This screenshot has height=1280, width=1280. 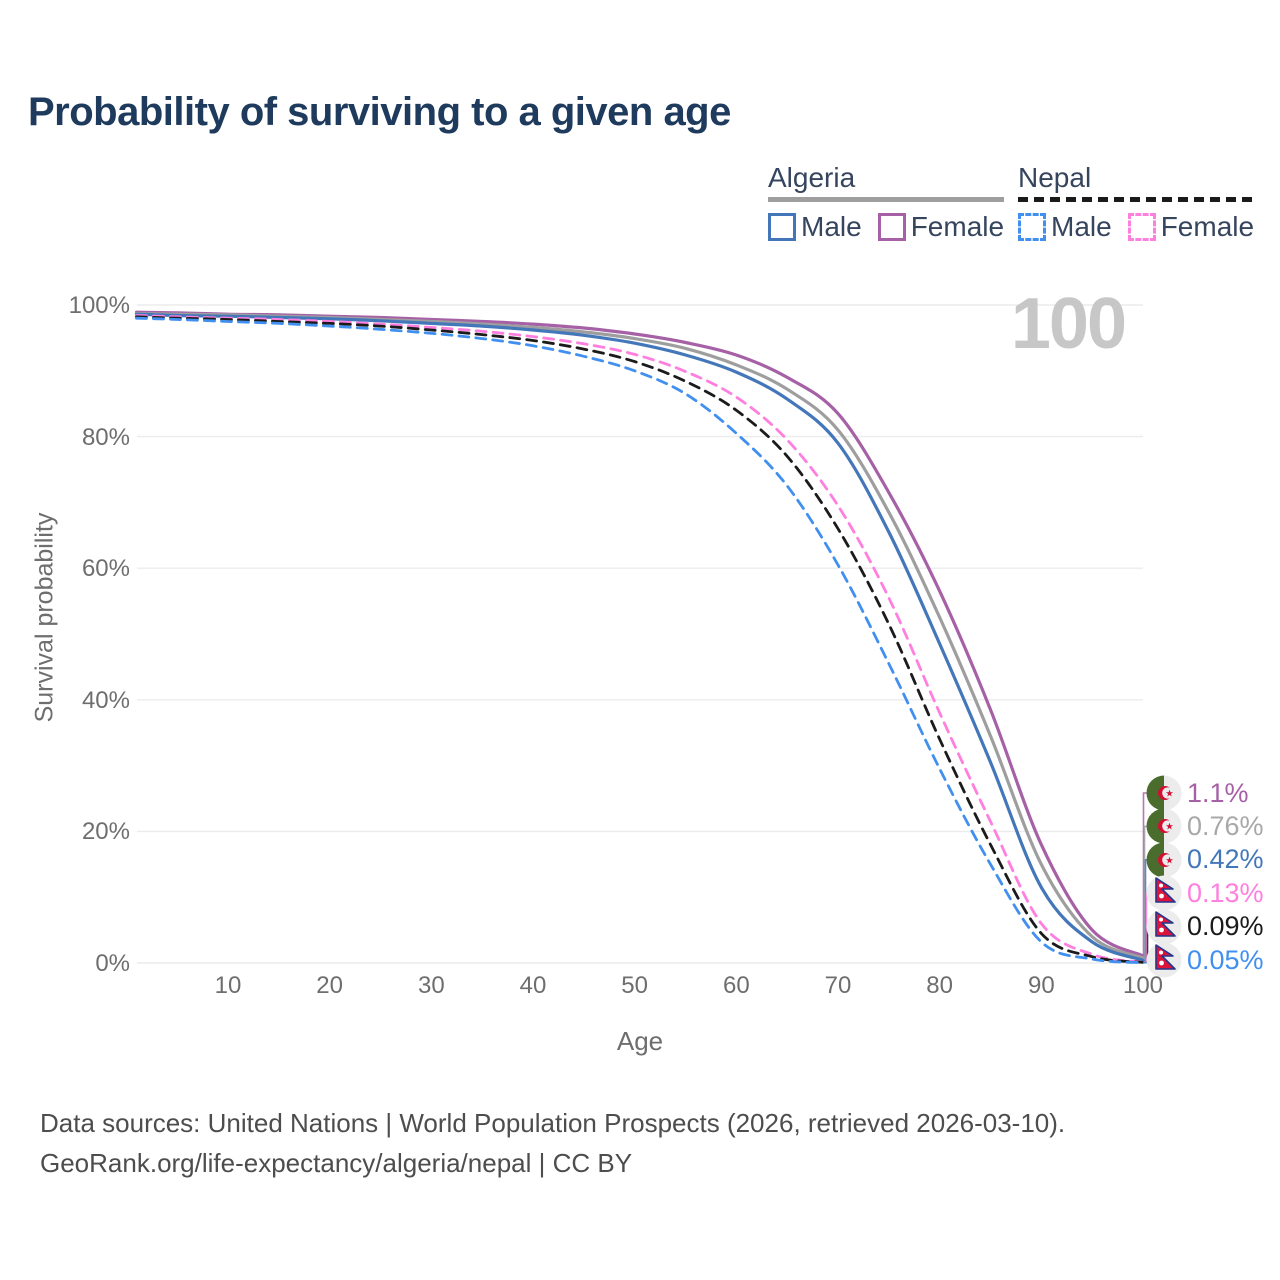 I want to click on x-tick-40: 40, so click(x=533, y=985).